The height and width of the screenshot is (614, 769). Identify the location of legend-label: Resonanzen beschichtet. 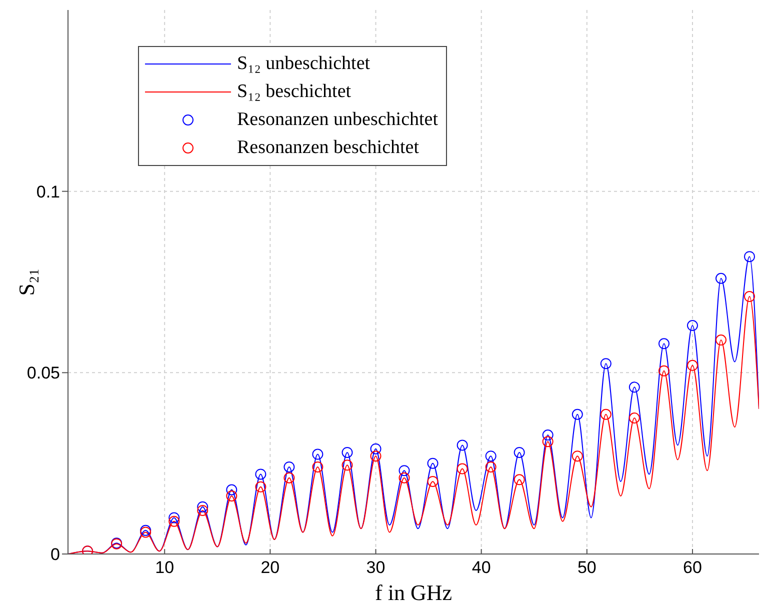
(328, 148).